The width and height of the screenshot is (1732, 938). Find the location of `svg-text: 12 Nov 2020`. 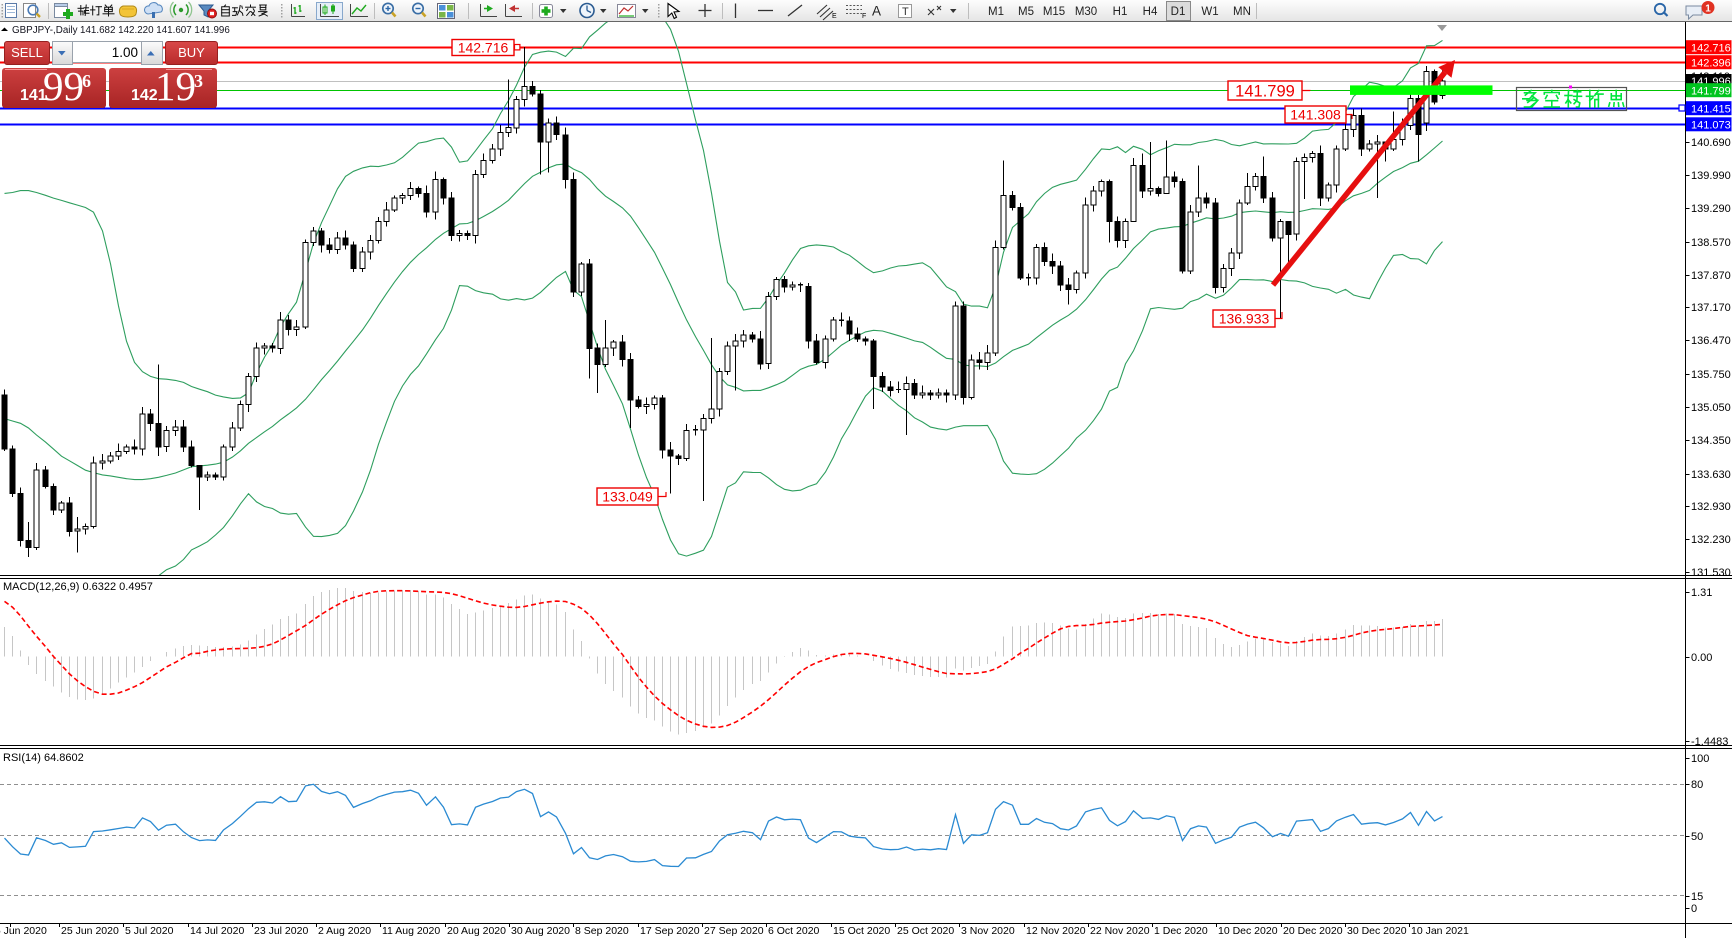

svg-text: 12 Nov 2020 is located at coordinates (1056, 931).